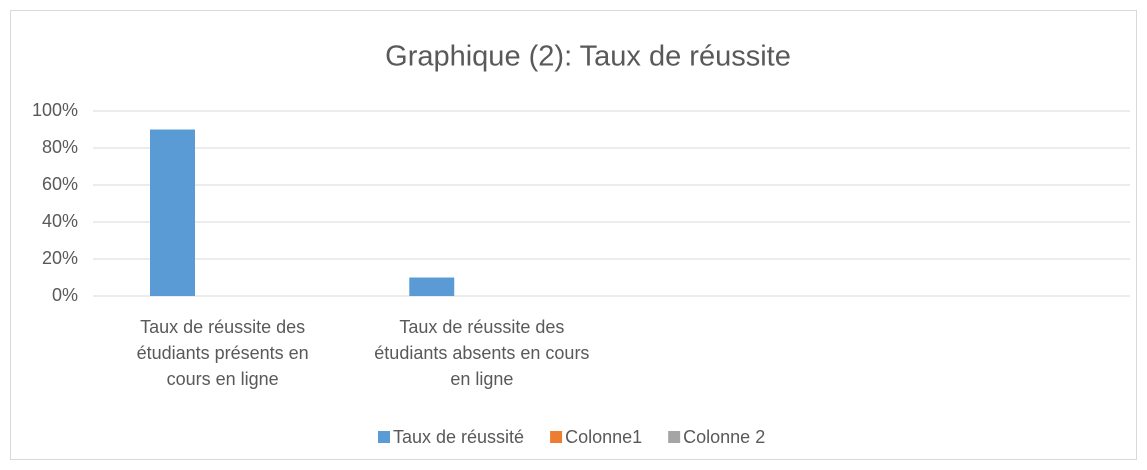 This screenshot has width=1147, height=470. Describe the element at coordinates (55, 110) in the screenshot. I see `y-tick-label: 100%` at that location.